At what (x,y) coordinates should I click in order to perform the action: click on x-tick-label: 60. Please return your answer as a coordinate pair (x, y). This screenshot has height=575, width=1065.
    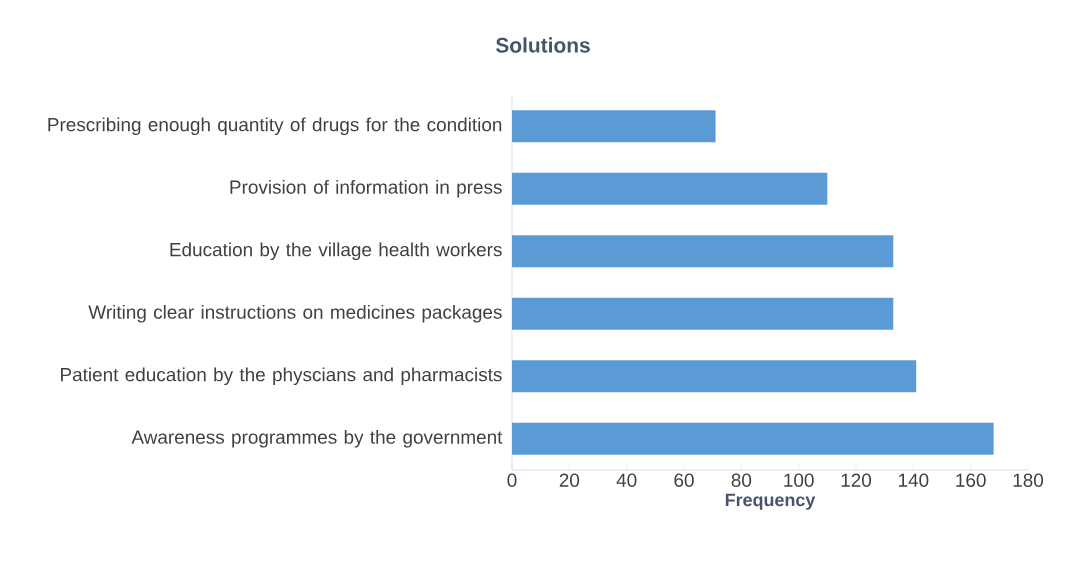
    Looking at the image, I should click on (684, 480).